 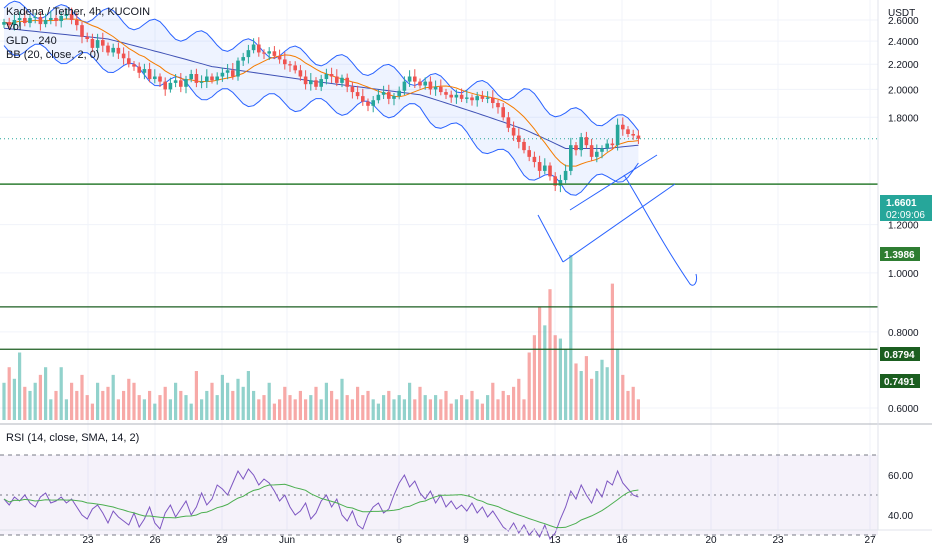 I want to click on rsi-legend: RSI (14, close, SMA, 14, 2), so click(x=72, y=438).